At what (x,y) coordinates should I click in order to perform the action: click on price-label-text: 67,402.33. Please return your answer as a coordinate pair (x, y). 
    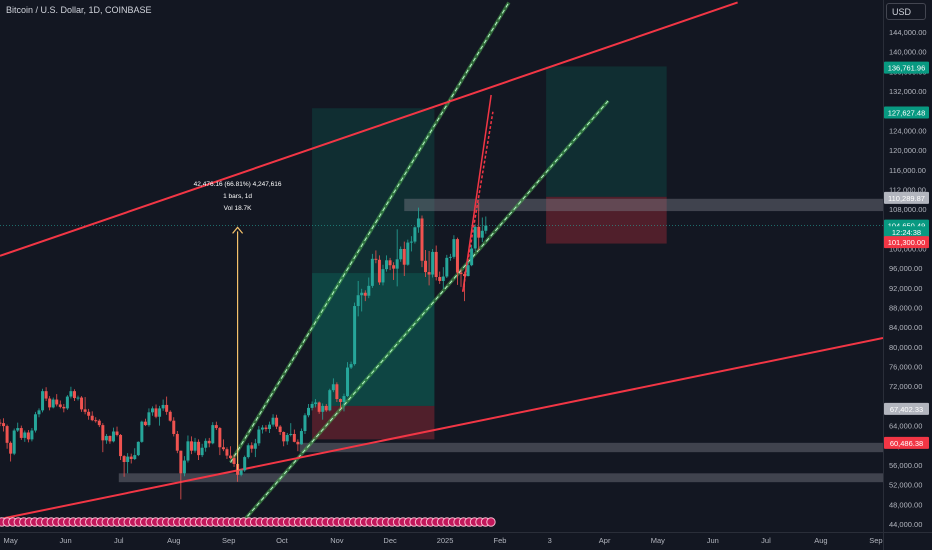
    Looking at the image, I should click on (906, 409).